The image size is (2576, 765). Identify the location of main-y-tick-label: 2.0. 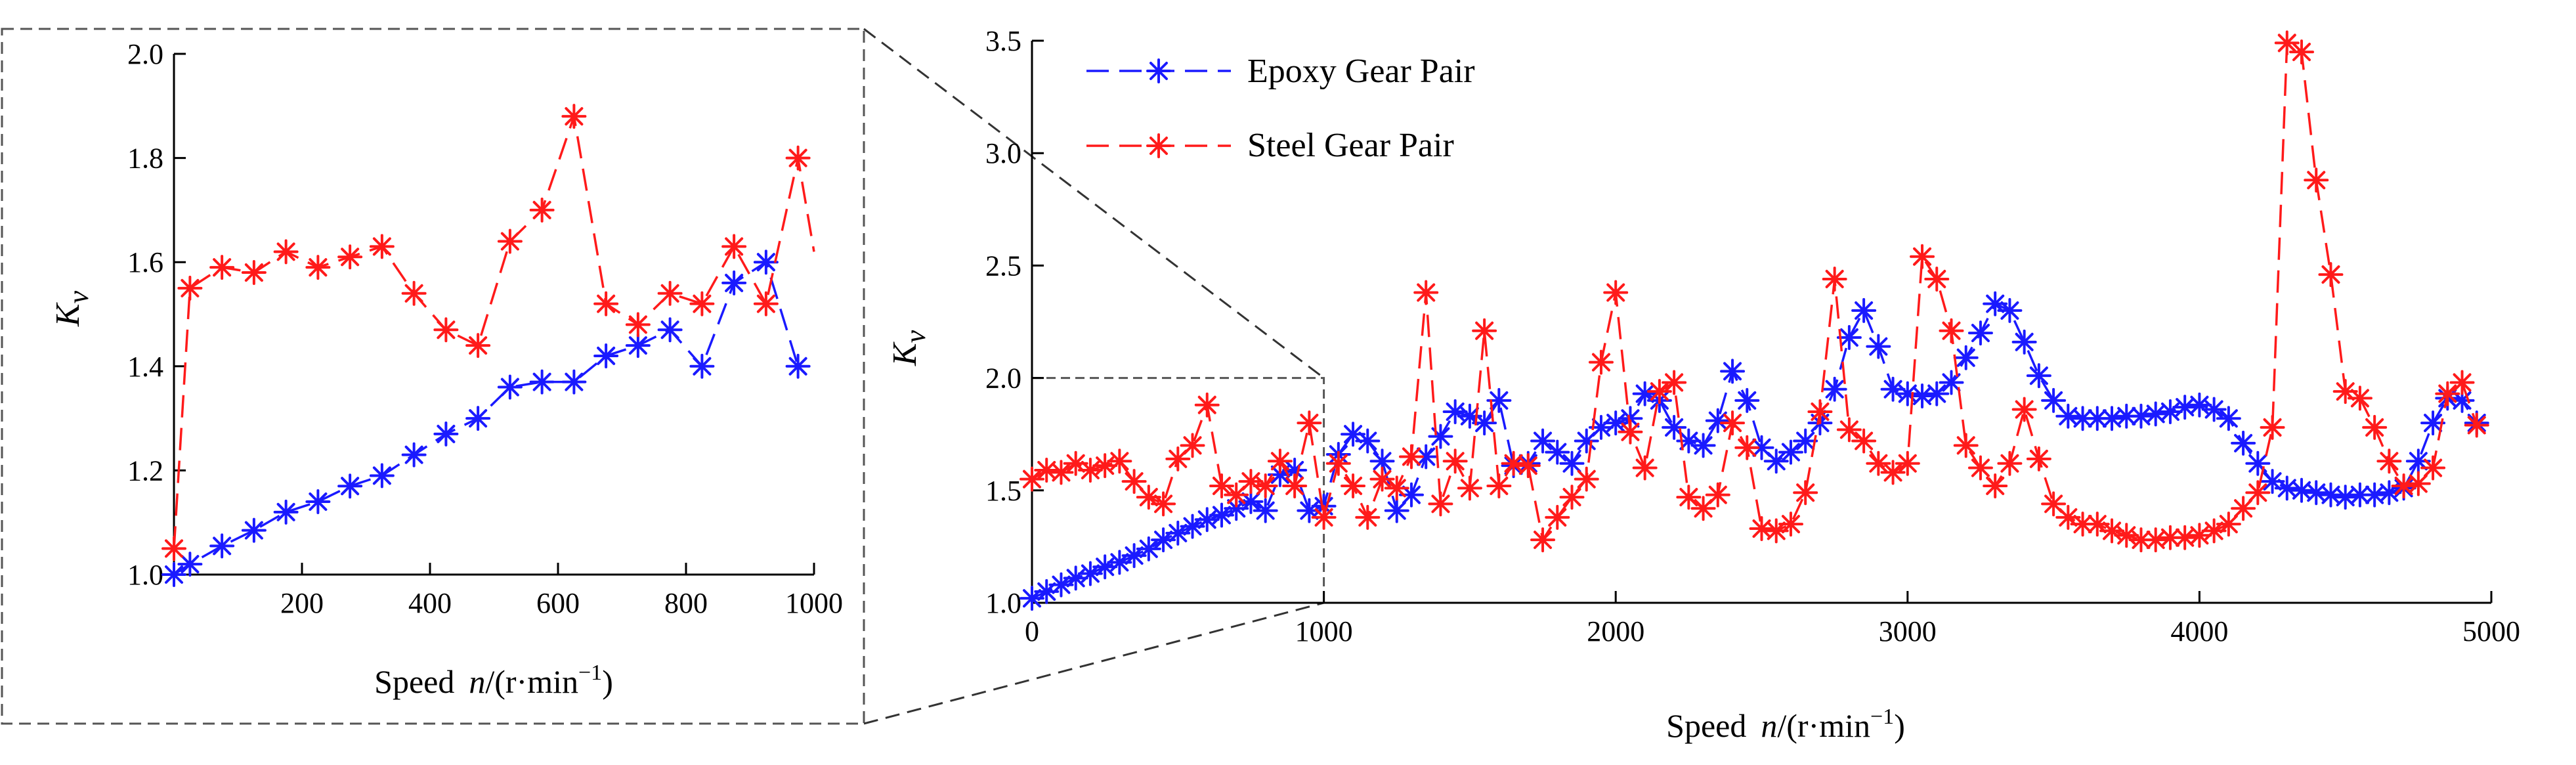
(1003, 378).